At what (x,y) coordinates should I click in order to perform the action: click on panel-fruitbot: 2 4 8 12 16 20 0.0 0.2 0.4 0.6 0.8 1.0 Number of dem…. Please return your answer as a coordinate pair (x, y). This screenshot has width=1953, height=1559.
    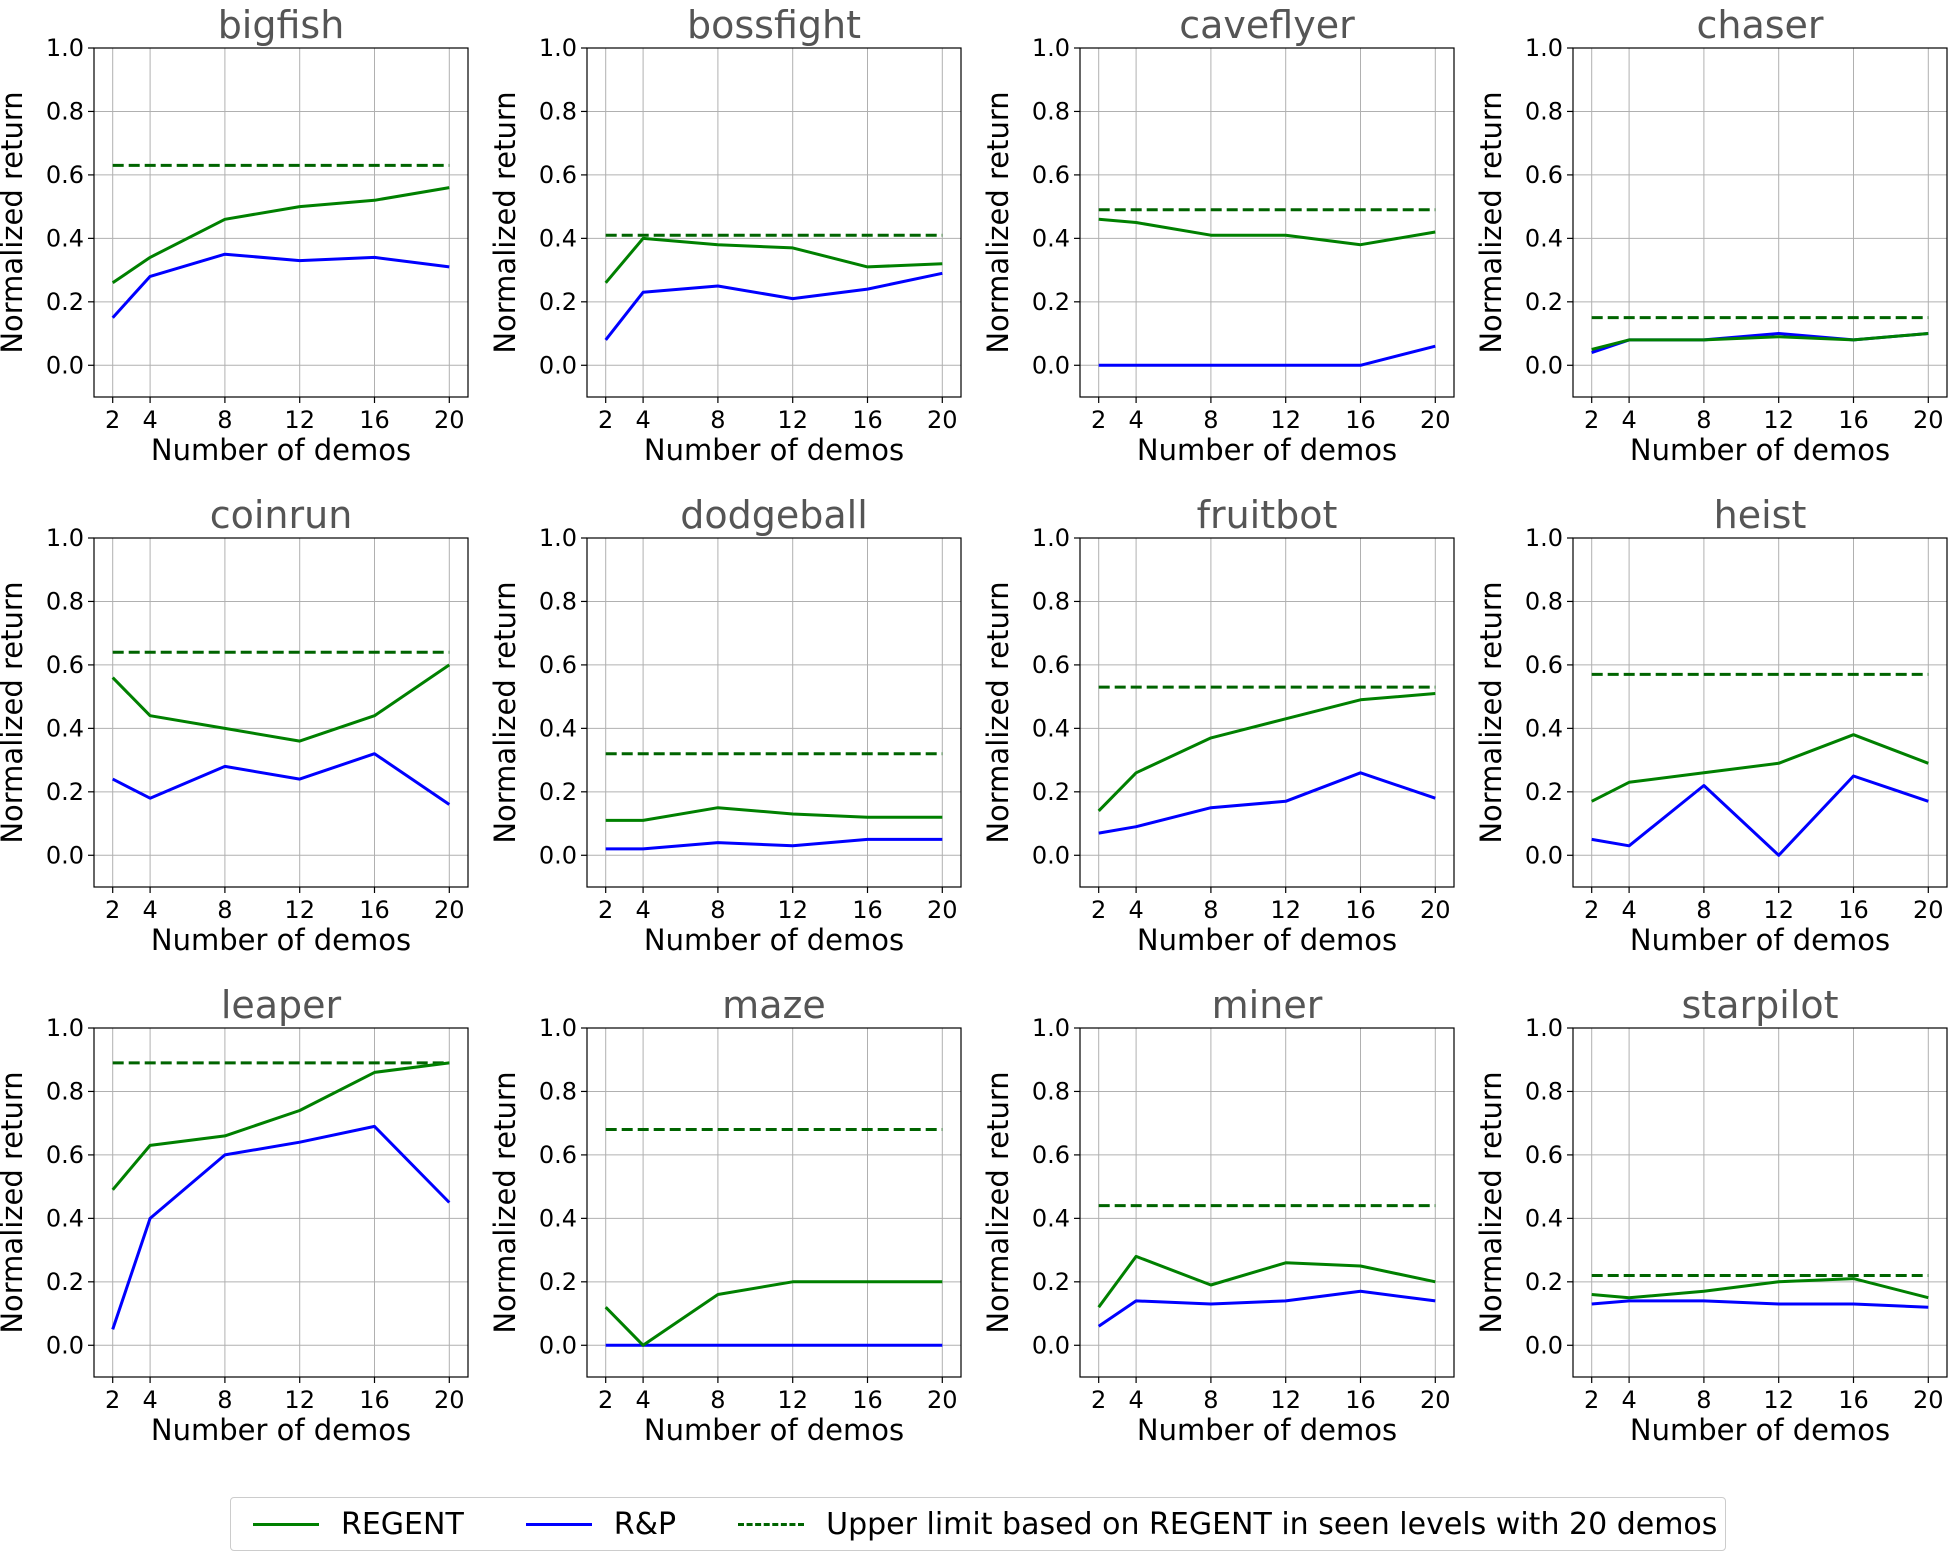
    Looking at the image, I should click on (1218, 725).